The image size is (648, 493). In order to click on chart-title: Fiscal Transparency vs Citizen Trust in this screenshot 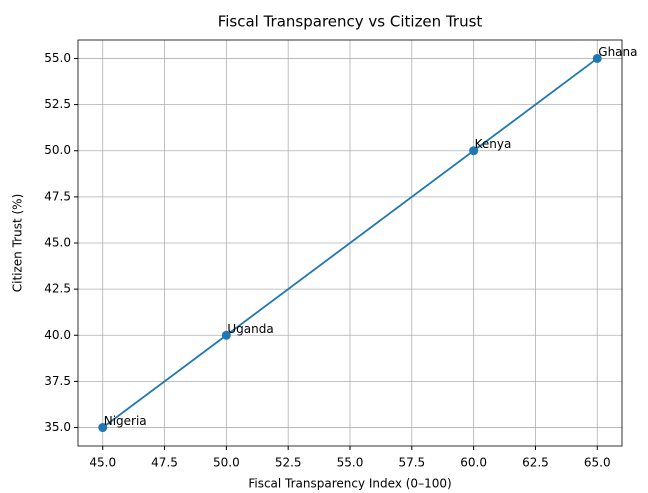, I will do `click(350, 22)`.